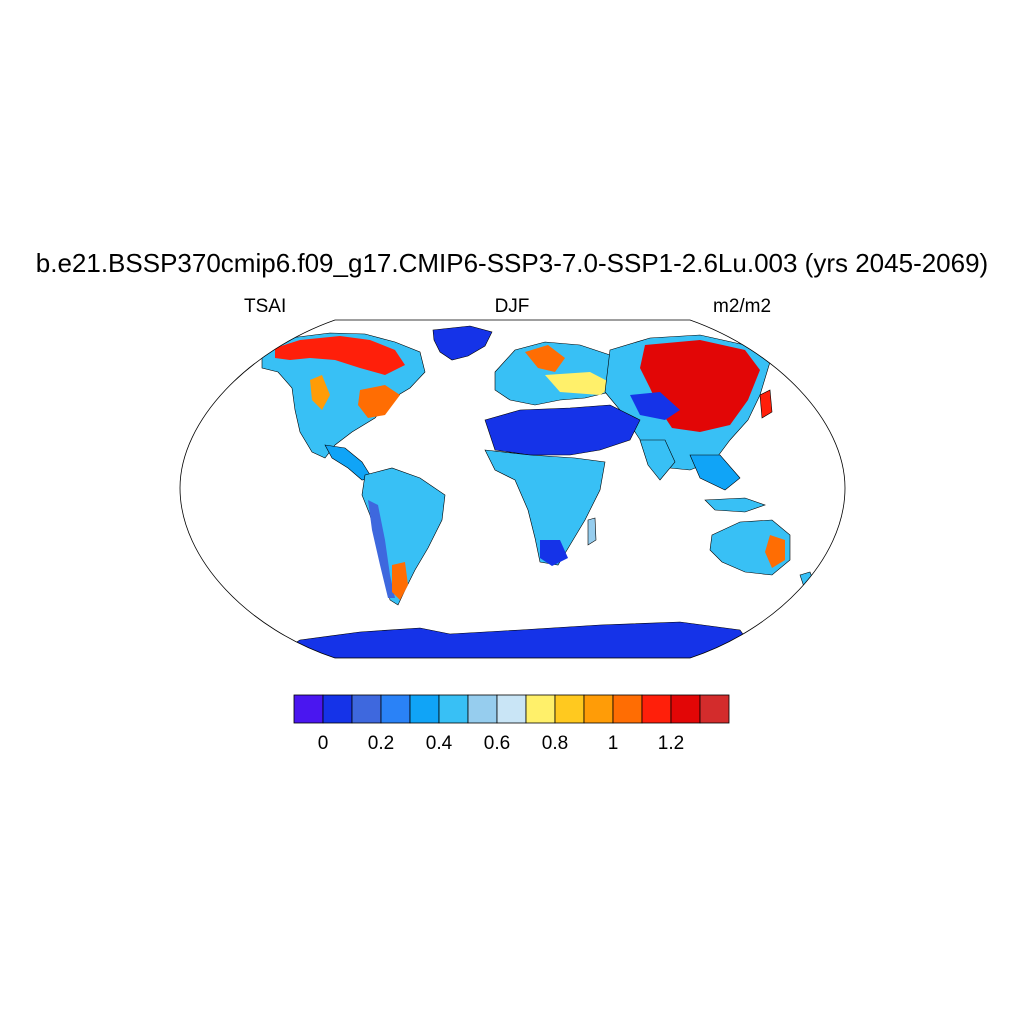 The image size is (1024, 1024). Describe the element at coordinates (775, 551) in the screenshot. I see `region-australia-east` at that location.